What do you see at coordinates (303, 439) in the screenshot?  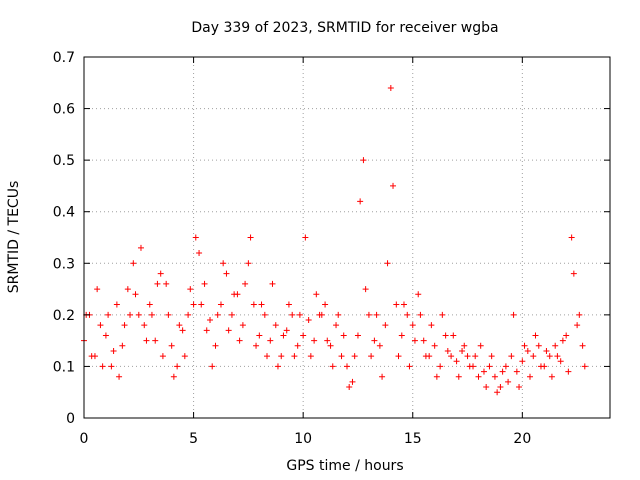 I see `x-tick-label: 10` at bounding box center [303, 439].